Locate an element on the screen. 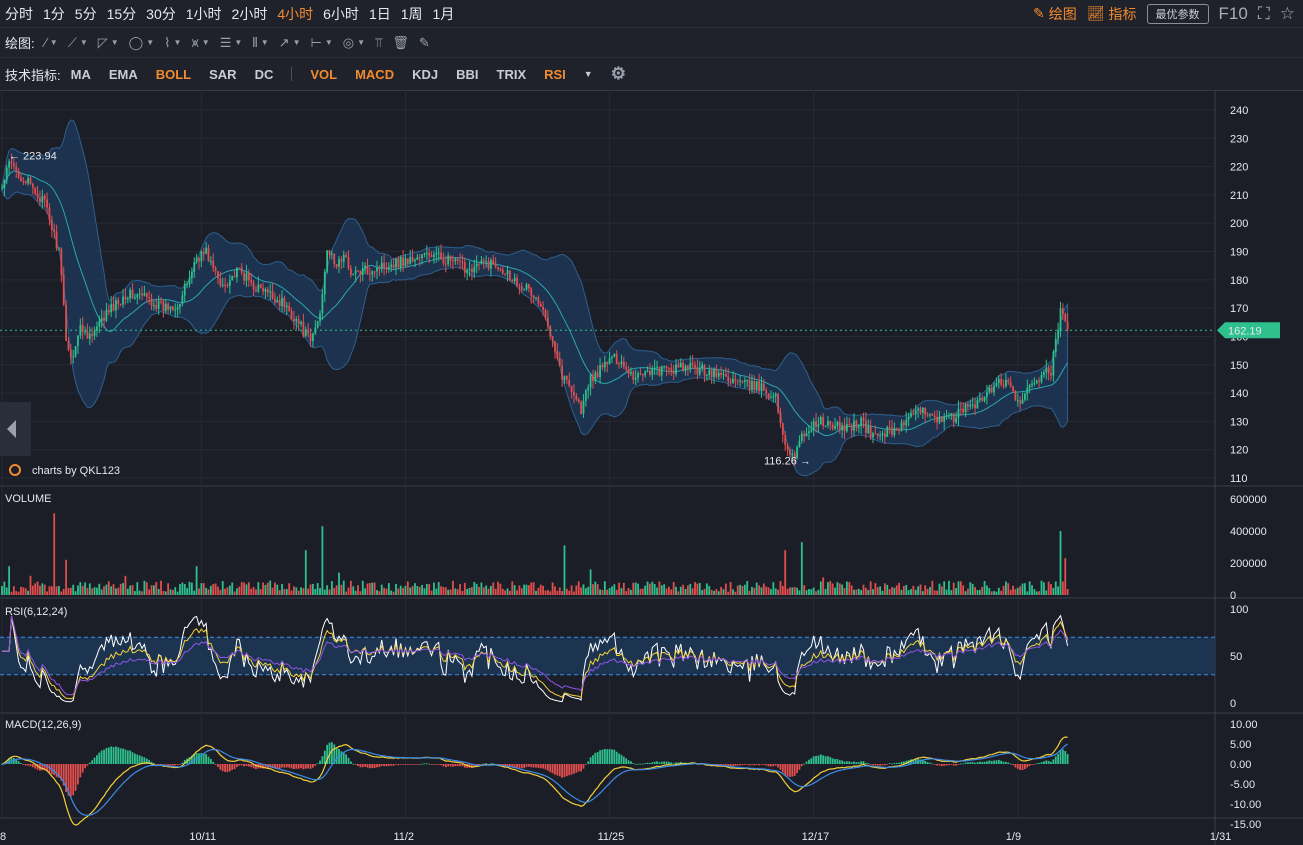 The height and width of the screenshot is (845, 1303). indicator-bbi: BBI is located at coordinates (467, 74).